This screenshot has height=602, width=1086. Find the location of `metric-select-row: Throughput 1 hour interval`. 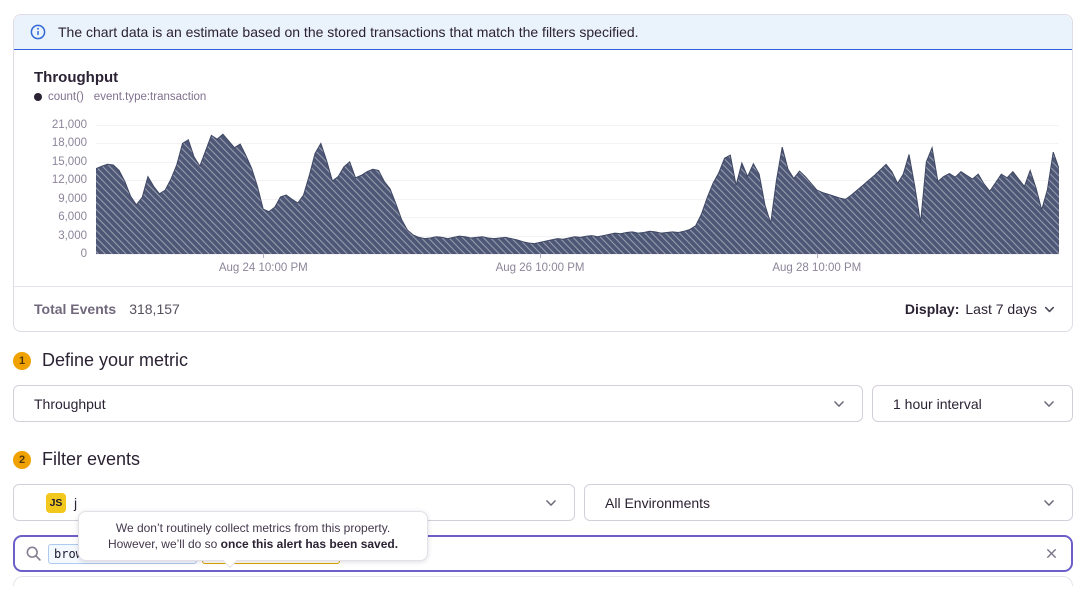

metric-select-row: Throughput 1 hour interval is located at coordinates (543, 403).